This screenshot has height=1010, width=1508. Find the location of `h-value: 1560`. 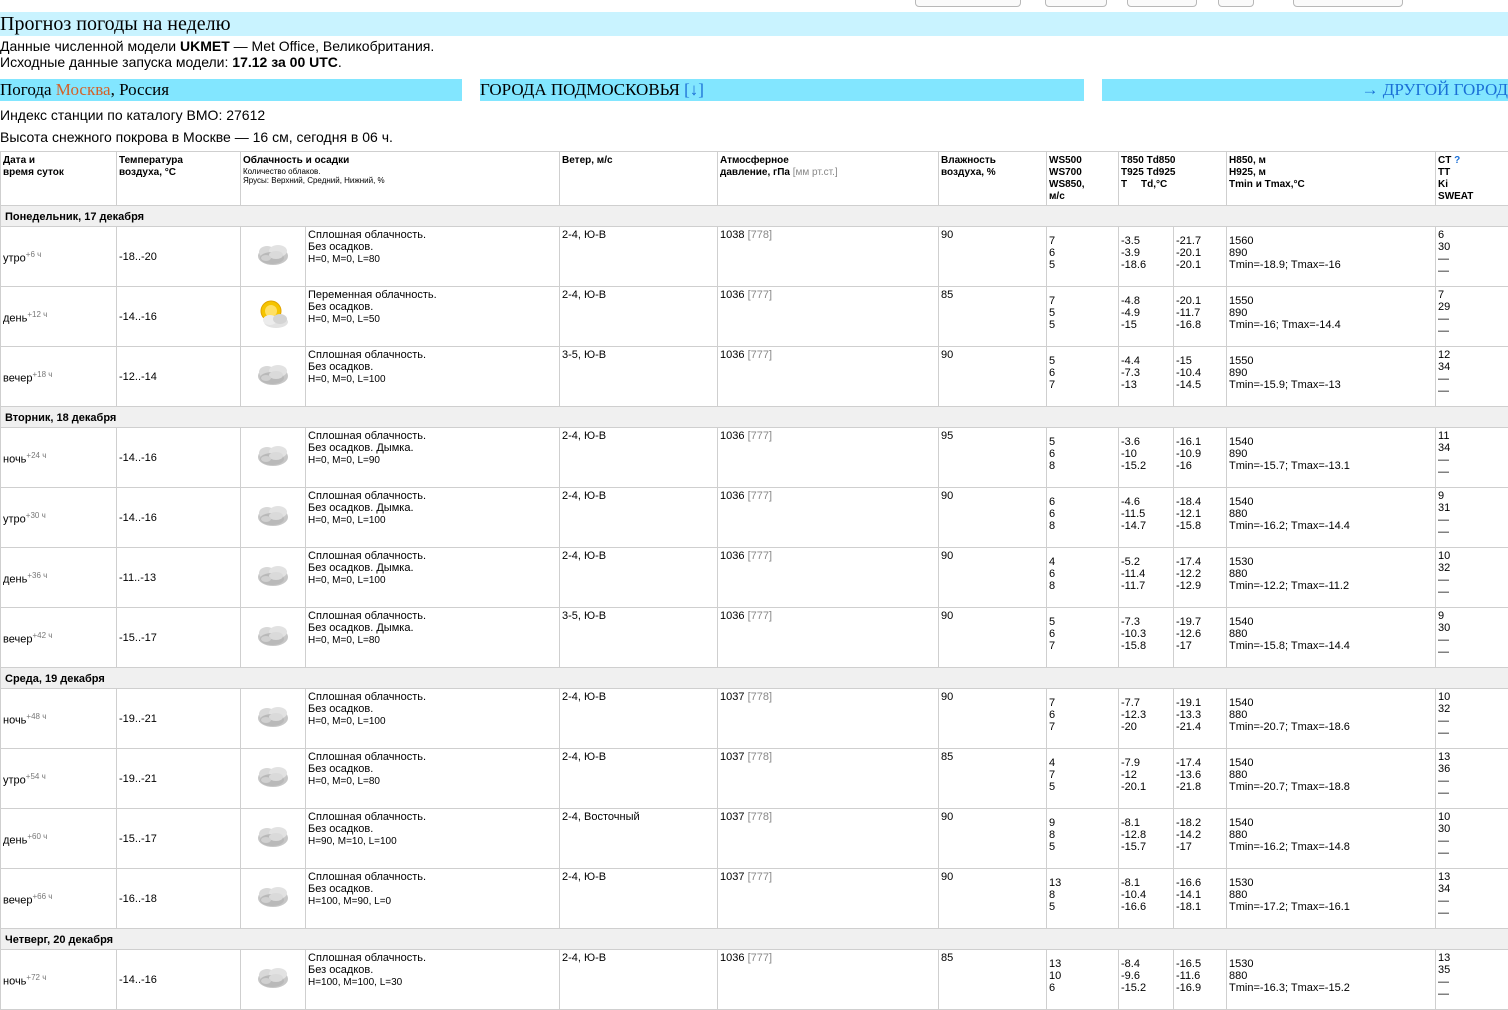

h-value: 1560 is located at coordinates (1331, 241).